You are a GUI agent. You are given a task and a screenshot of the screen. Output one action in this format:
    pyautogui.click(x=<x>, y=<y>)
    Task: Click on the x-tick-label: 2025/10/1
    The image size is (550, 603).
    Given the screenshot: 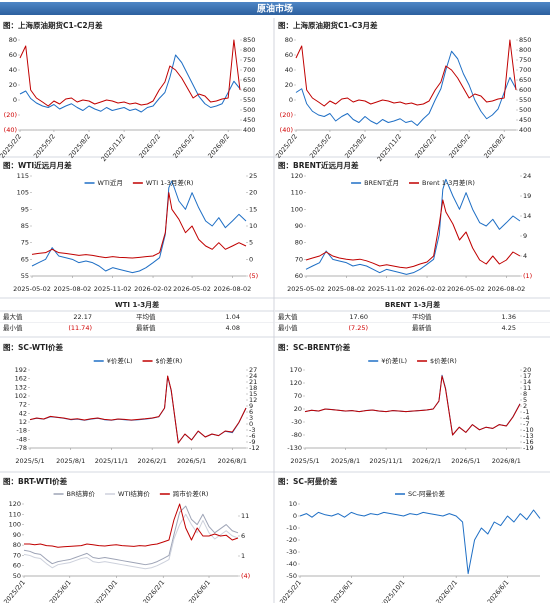 What is the action you would take?
    pyautogui.click(x=393, y=590)
    